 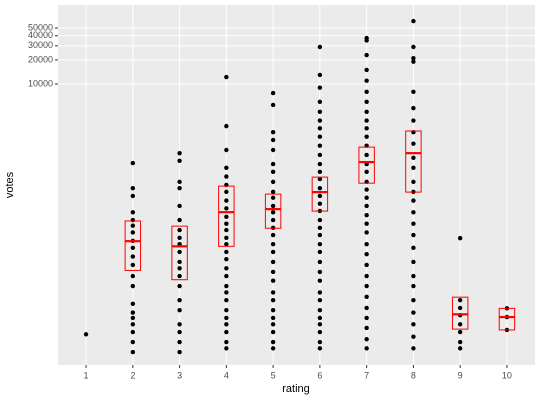 What do you see at coordinates (86, 375) in the screenshot?
I see `x-tick-label: 1` at bounding box center [86, 375].